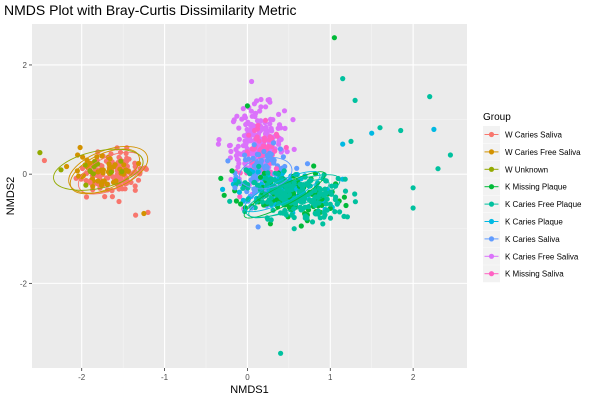  I want to click on legend-item: W Unknown, so click(515, 169).